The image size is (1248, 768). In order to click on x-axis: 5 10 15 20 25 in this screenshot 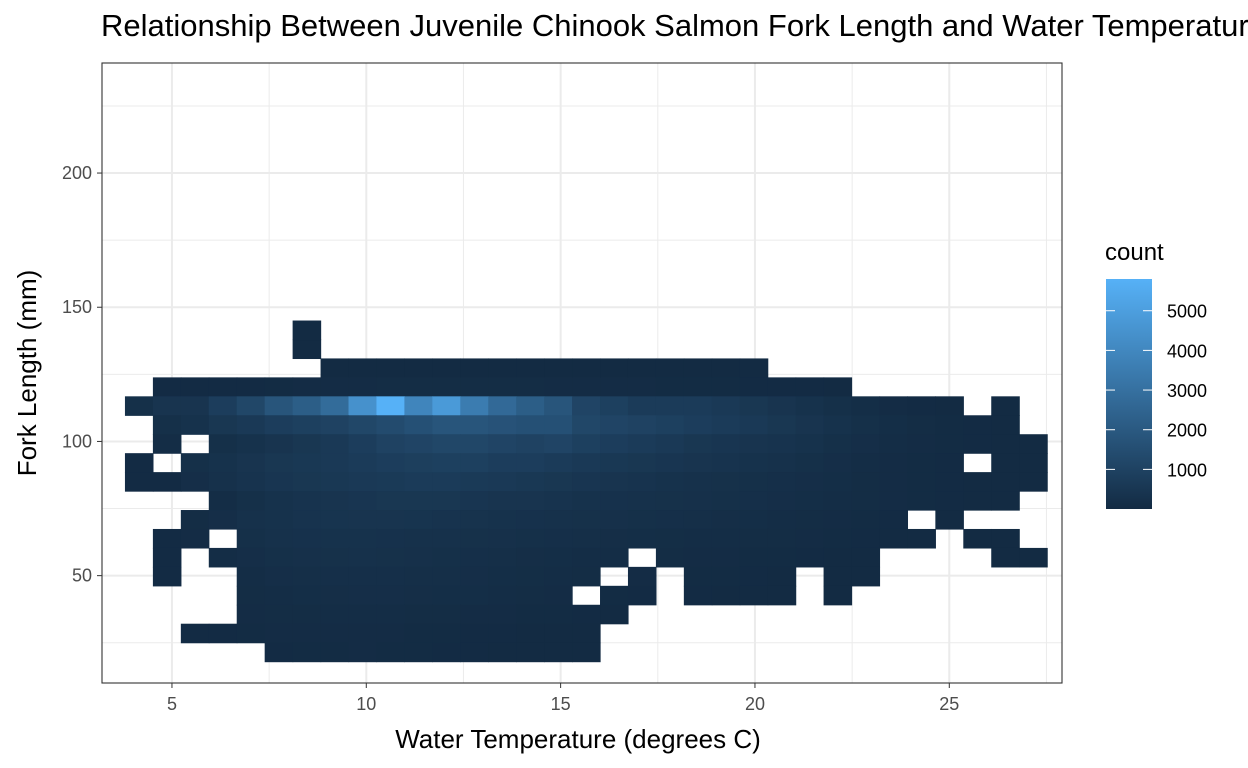, I will do `click(563, 698)`.